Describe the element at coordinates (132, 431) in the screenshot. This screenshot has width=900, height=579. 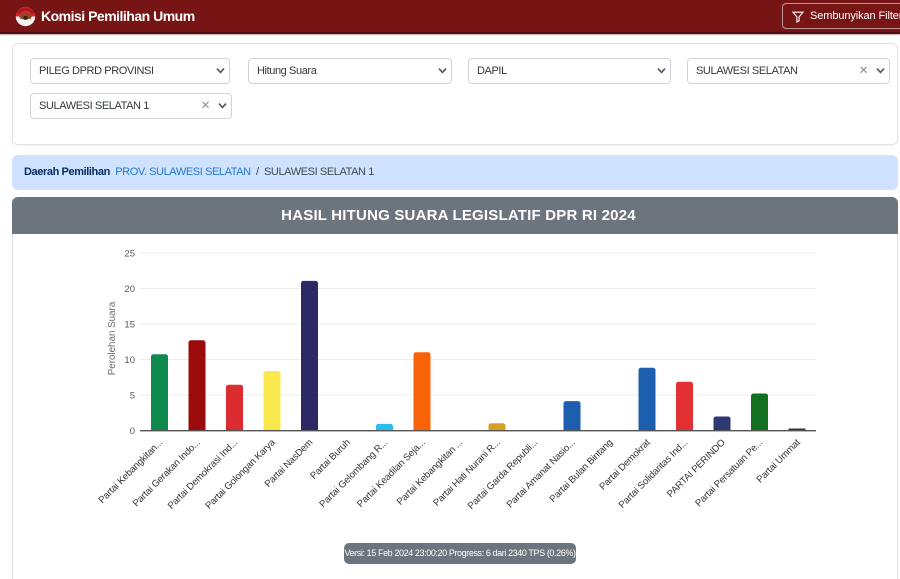
I see `svg-text: 0` at that location.